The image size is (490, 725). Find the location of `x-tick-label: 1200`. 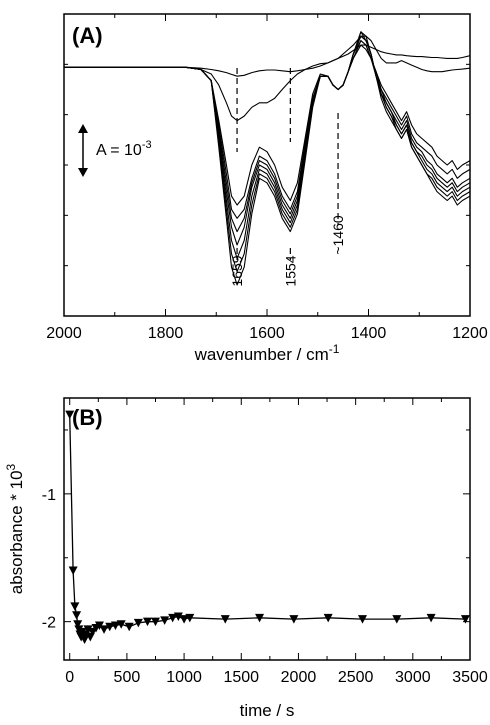

x-tick-label: 1200 is located at coordinates (470, 333).